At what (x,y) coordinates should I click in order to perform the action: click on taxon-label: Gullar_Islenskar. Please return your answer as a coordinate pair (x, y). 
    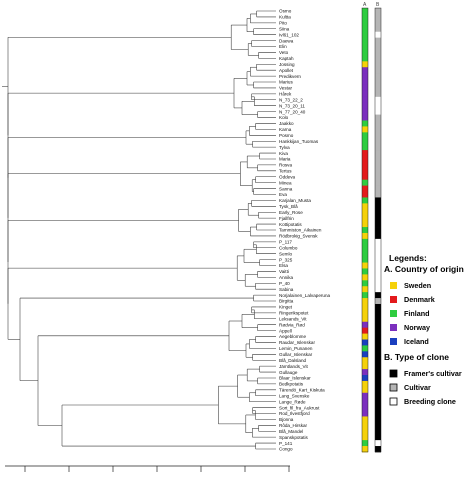
    Looking at the image, I should click on (296, 354).